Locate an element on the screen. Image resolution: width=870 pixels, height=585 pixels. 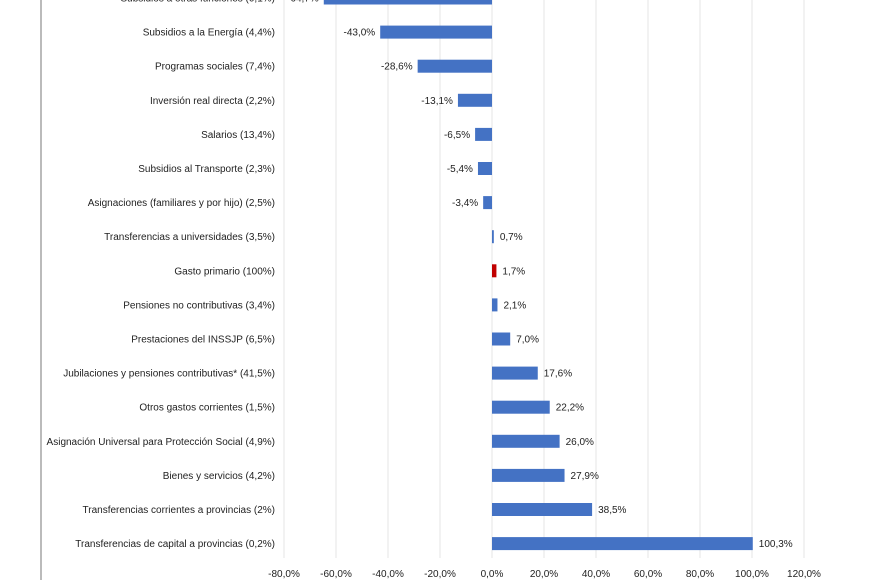
data-label: 100,3% is located at coordinates (776, 544).